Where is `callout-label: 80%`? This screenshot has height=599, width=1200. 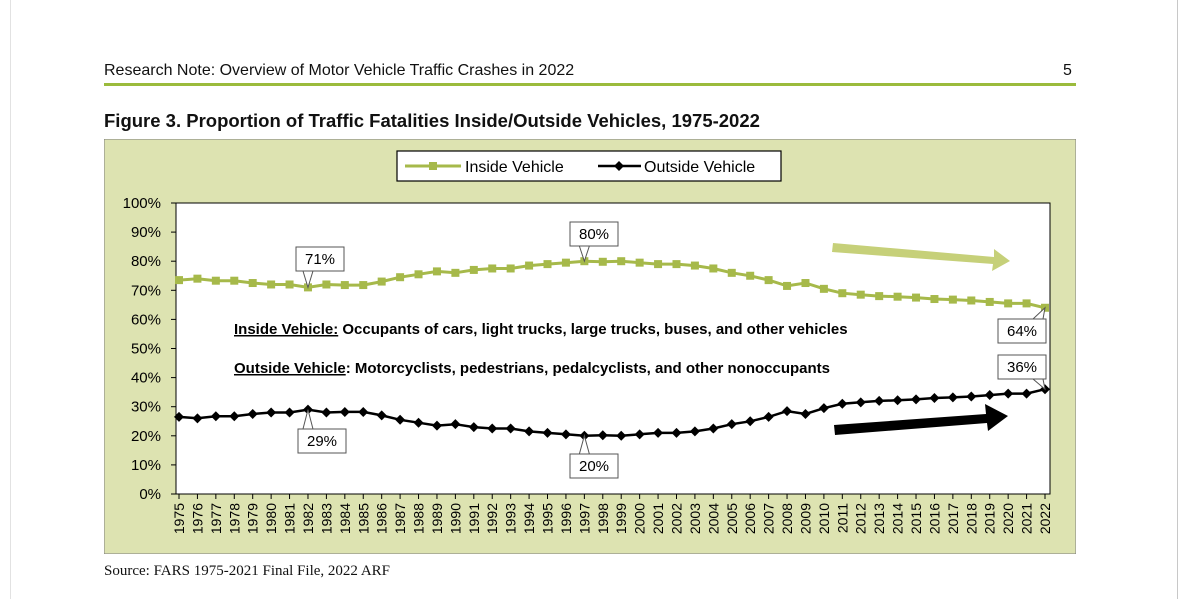
callout-label: 80% is located at coordinates (594, 234).